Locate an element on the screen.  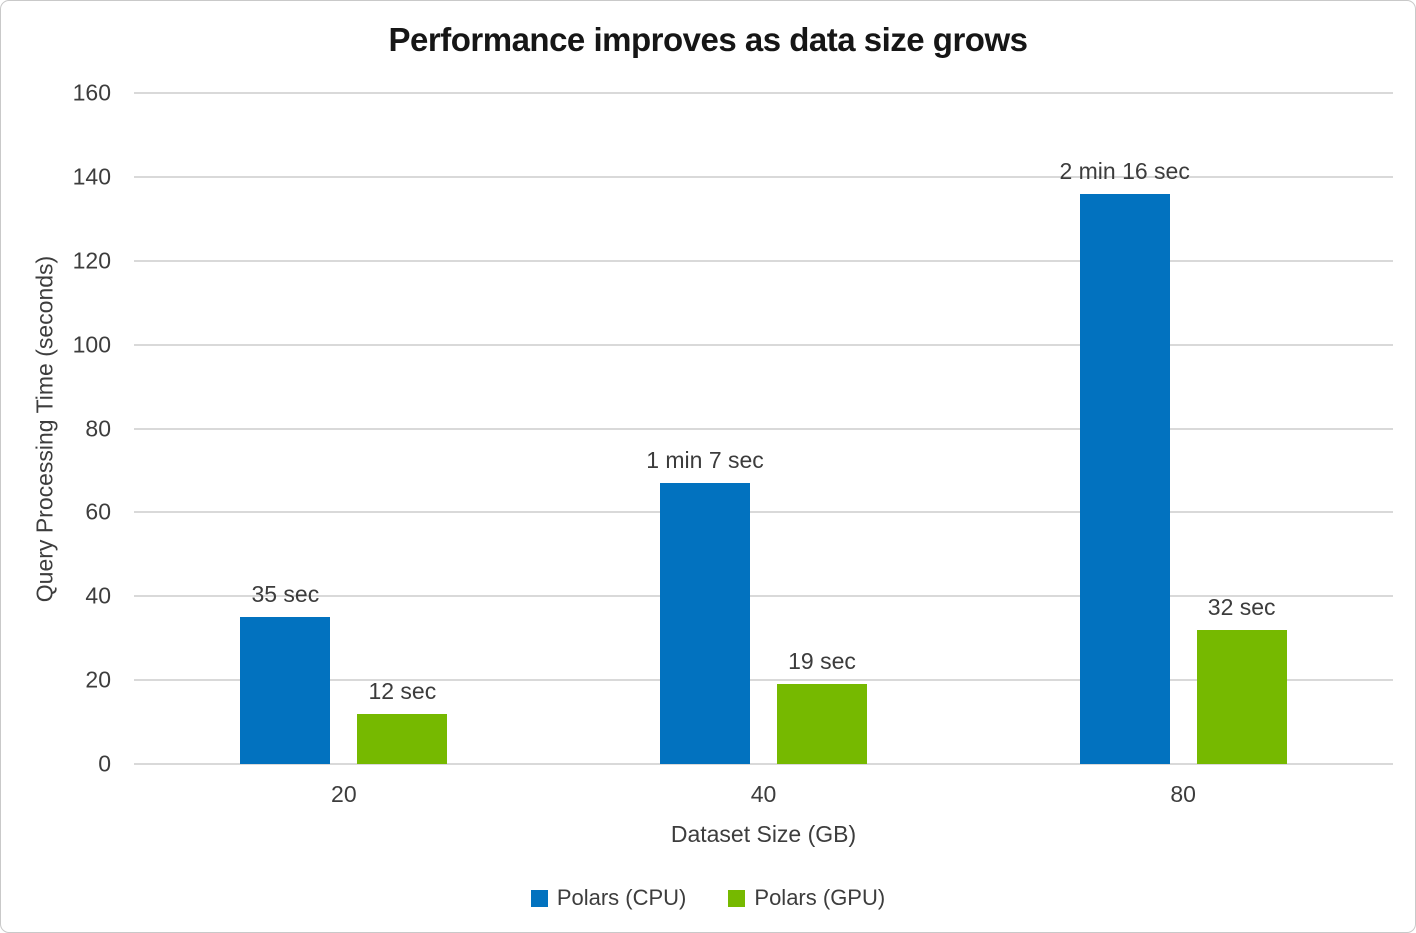
data-label-polars-cpu-20gb: 35 sec is located at coordinates (285, 594).